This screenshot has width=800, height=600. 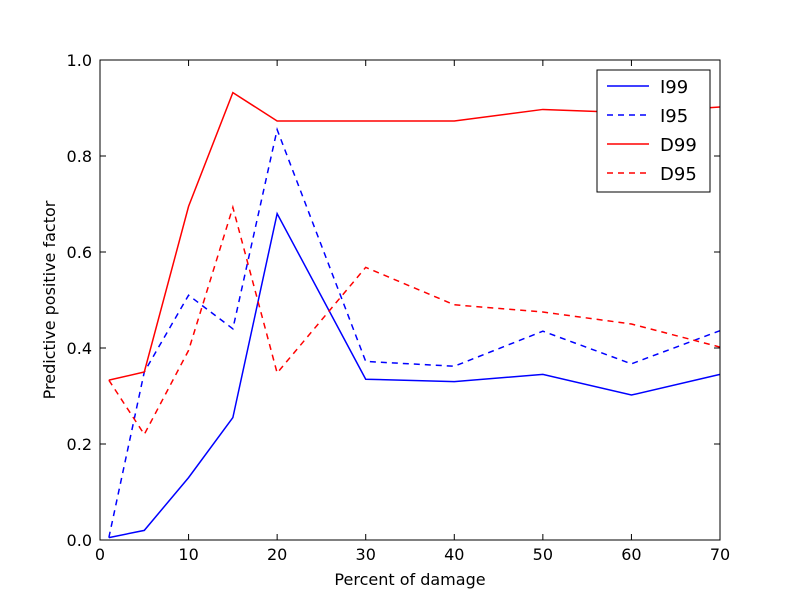 What do you see at coordinates (79, 156) in the screenshot?
I see `y-tick-label: 0.8` at bounding box center [79, 156].